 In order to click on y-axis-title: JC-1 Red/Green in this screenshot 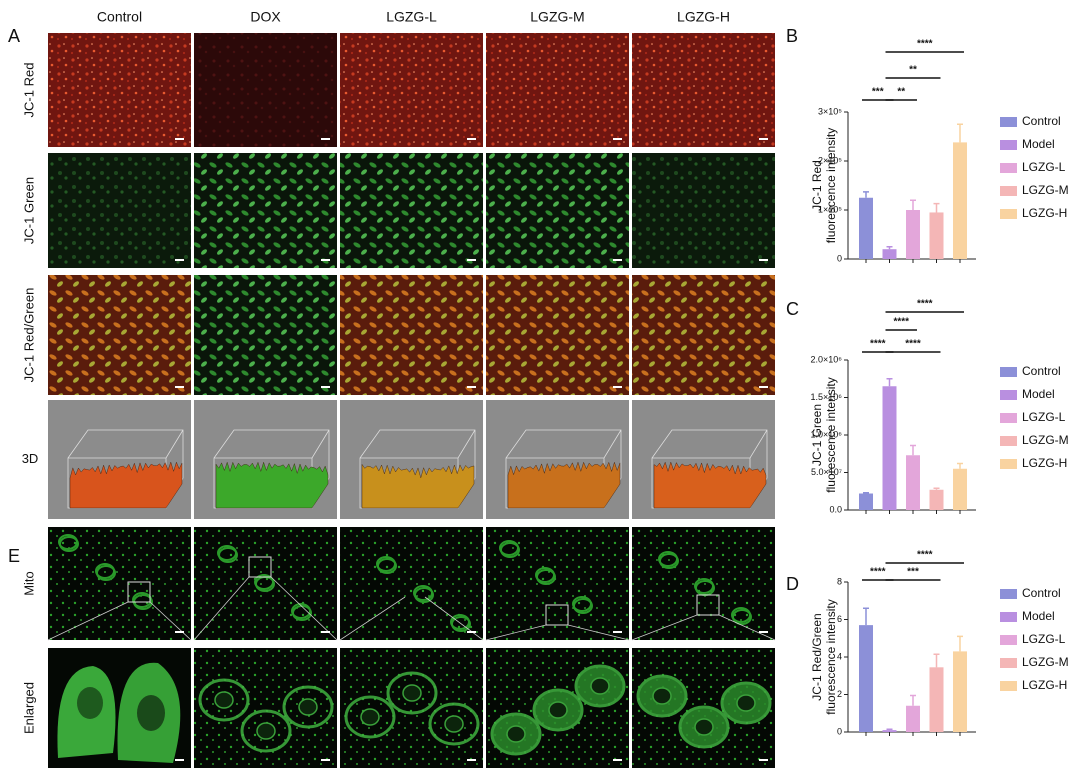, I will do `click(817, 656)`.